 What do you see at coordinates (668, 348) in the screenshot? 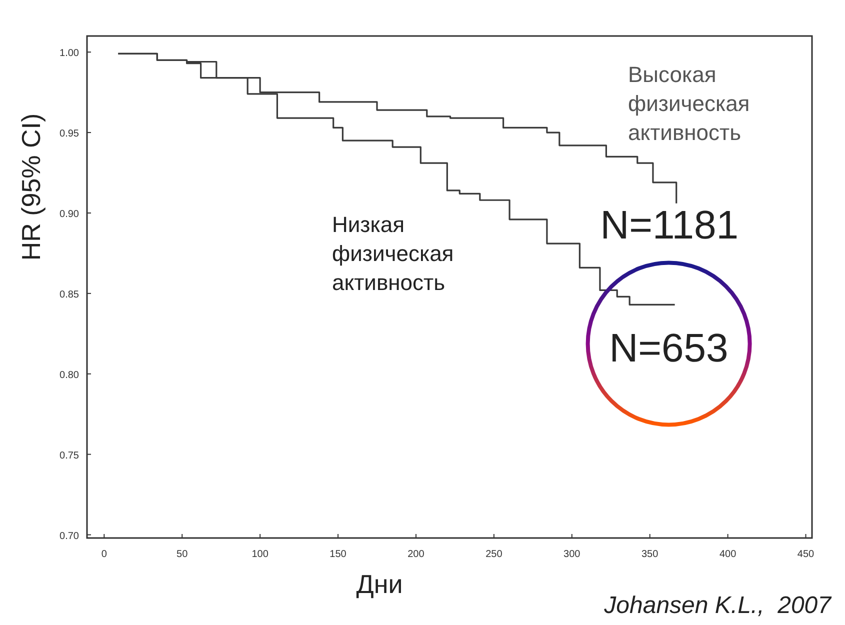
I see `annotation: N=653` at bounding box center [668, 348].